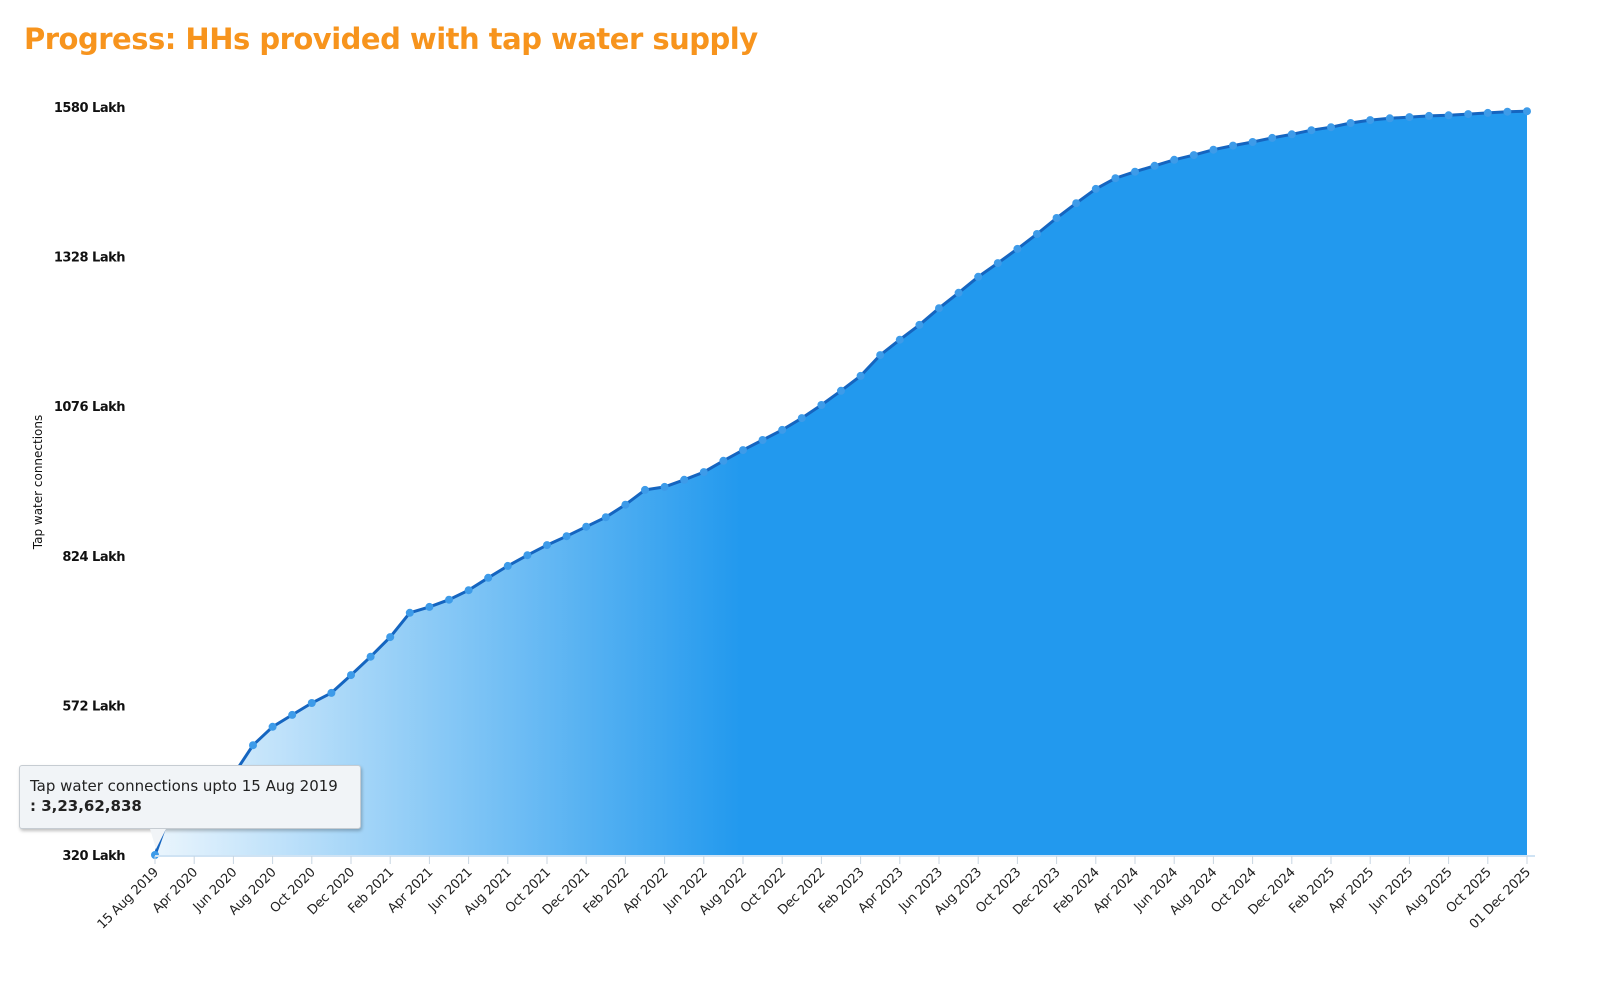  Describe the element at coordinates (93, 557) in the screenshot. I see `y-tick-label: 824 Lakh` at that location.